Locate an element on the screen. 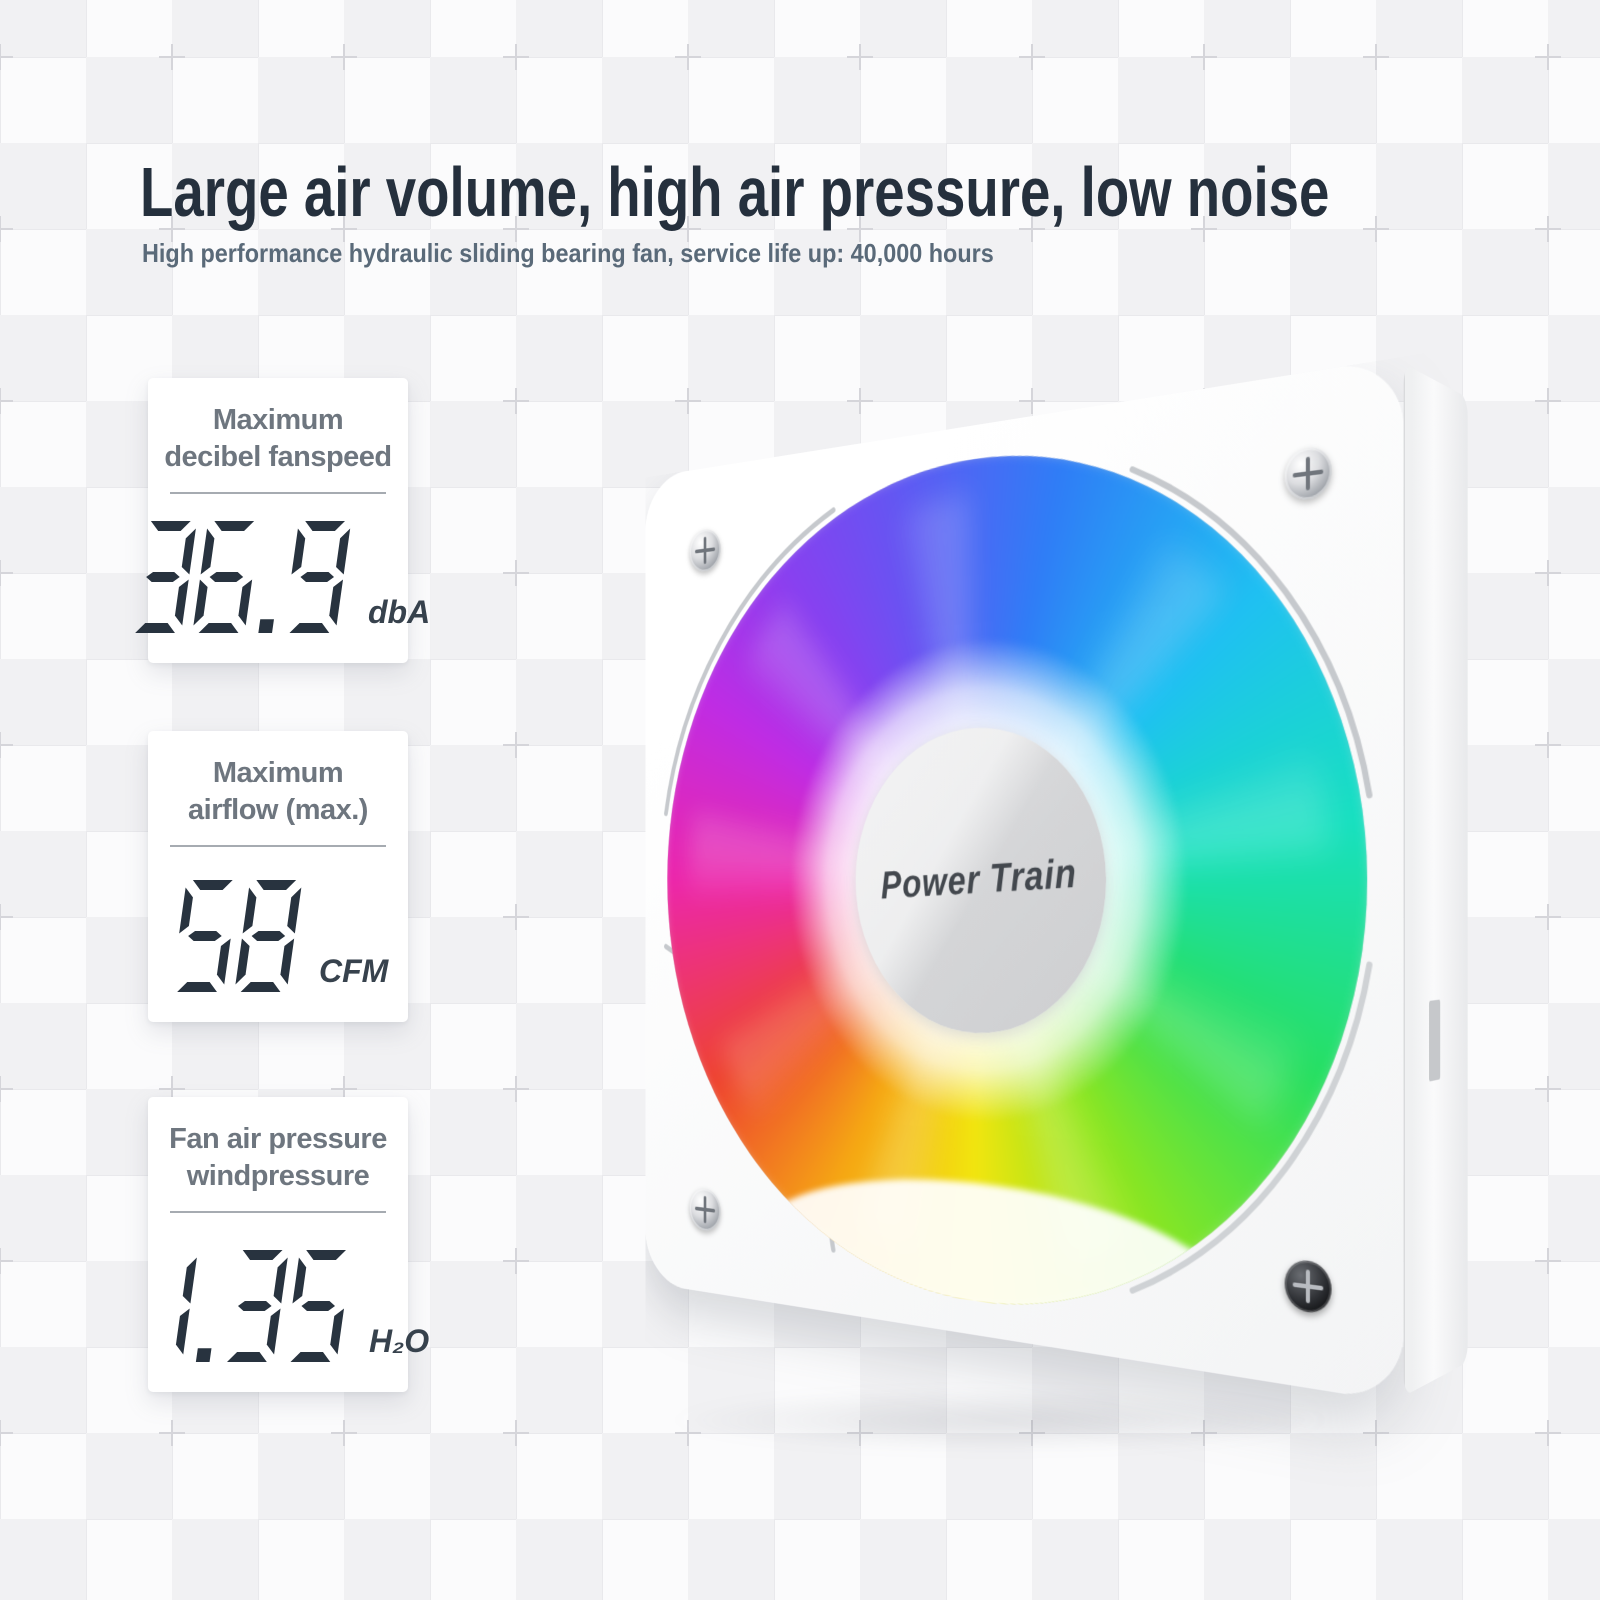 The height and width of the screenshot is (1600, 1600). spec-card-pressure: Fan air pressure windpressure H₂O is located at coordinates (288, 1244).